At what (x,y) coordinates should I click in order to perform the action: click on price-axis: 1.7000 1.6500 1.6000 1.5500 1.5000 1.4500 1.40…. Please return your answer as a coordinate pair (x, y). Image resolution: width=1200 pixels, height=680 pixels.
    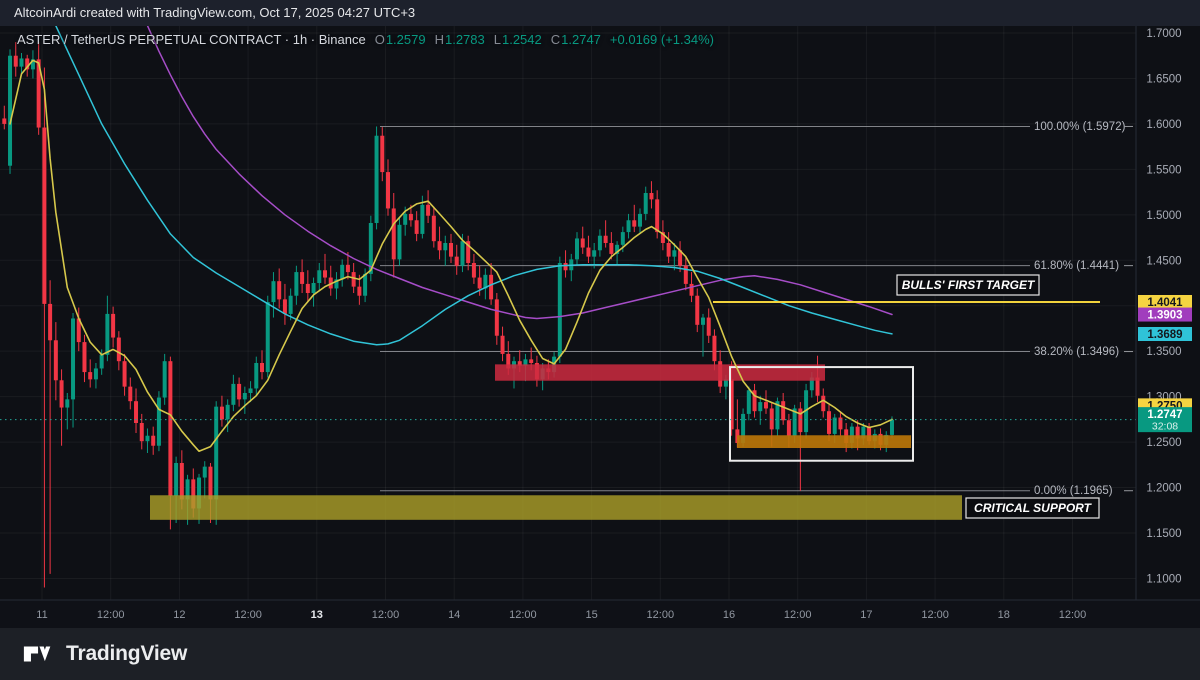
    Looking at the image, I should click on (1158, 313).